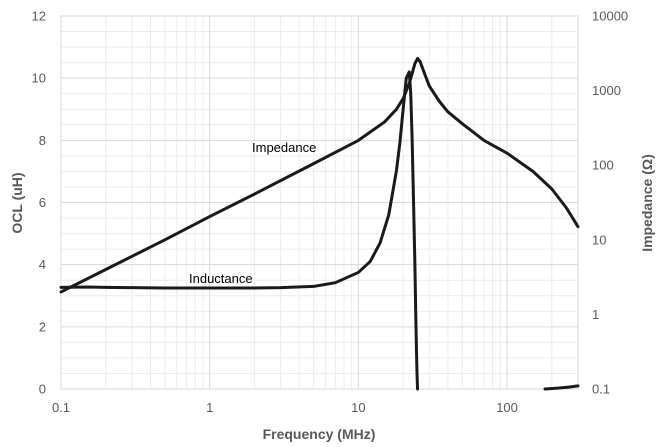 Image resolution: width=665 pixels, height=447 pixels. Describe the element at coordinates (601, 389) in the screenshot. I see `y2-tick-label: 0.1` at that location.